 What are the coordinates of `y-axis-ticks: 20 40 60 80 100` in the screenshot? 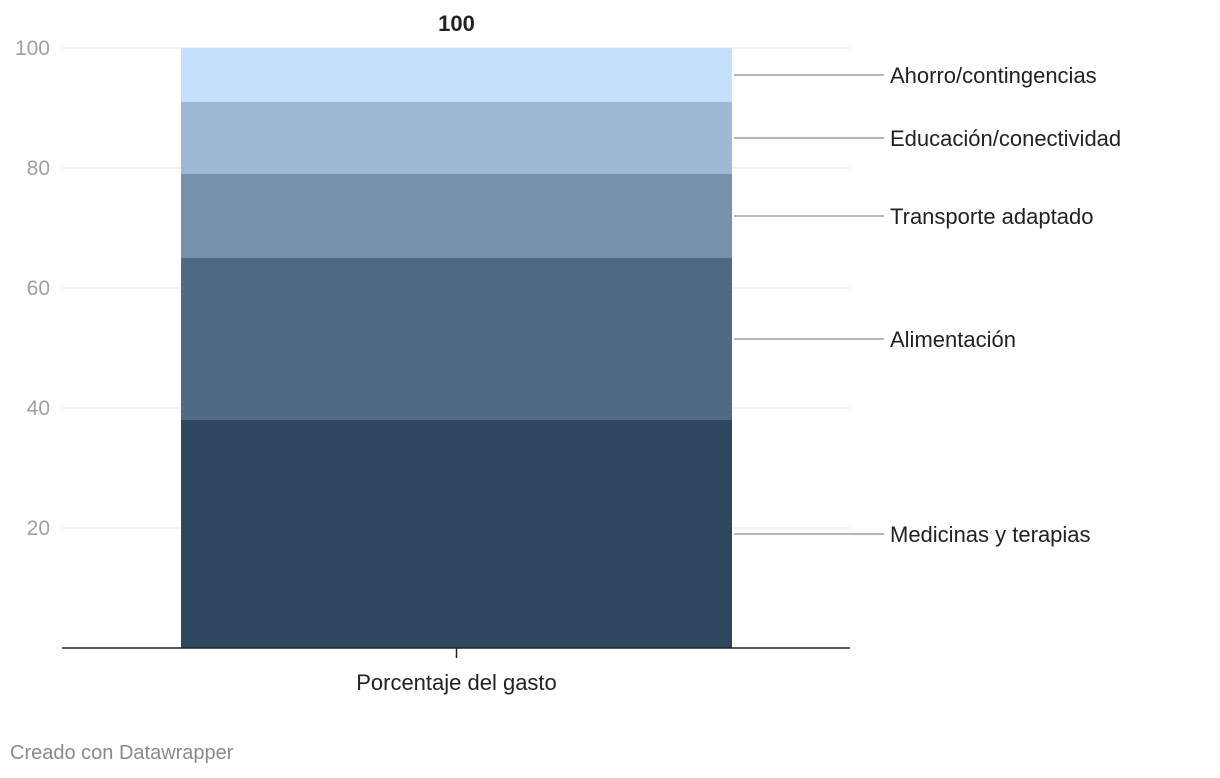 It's located at (32, 288).